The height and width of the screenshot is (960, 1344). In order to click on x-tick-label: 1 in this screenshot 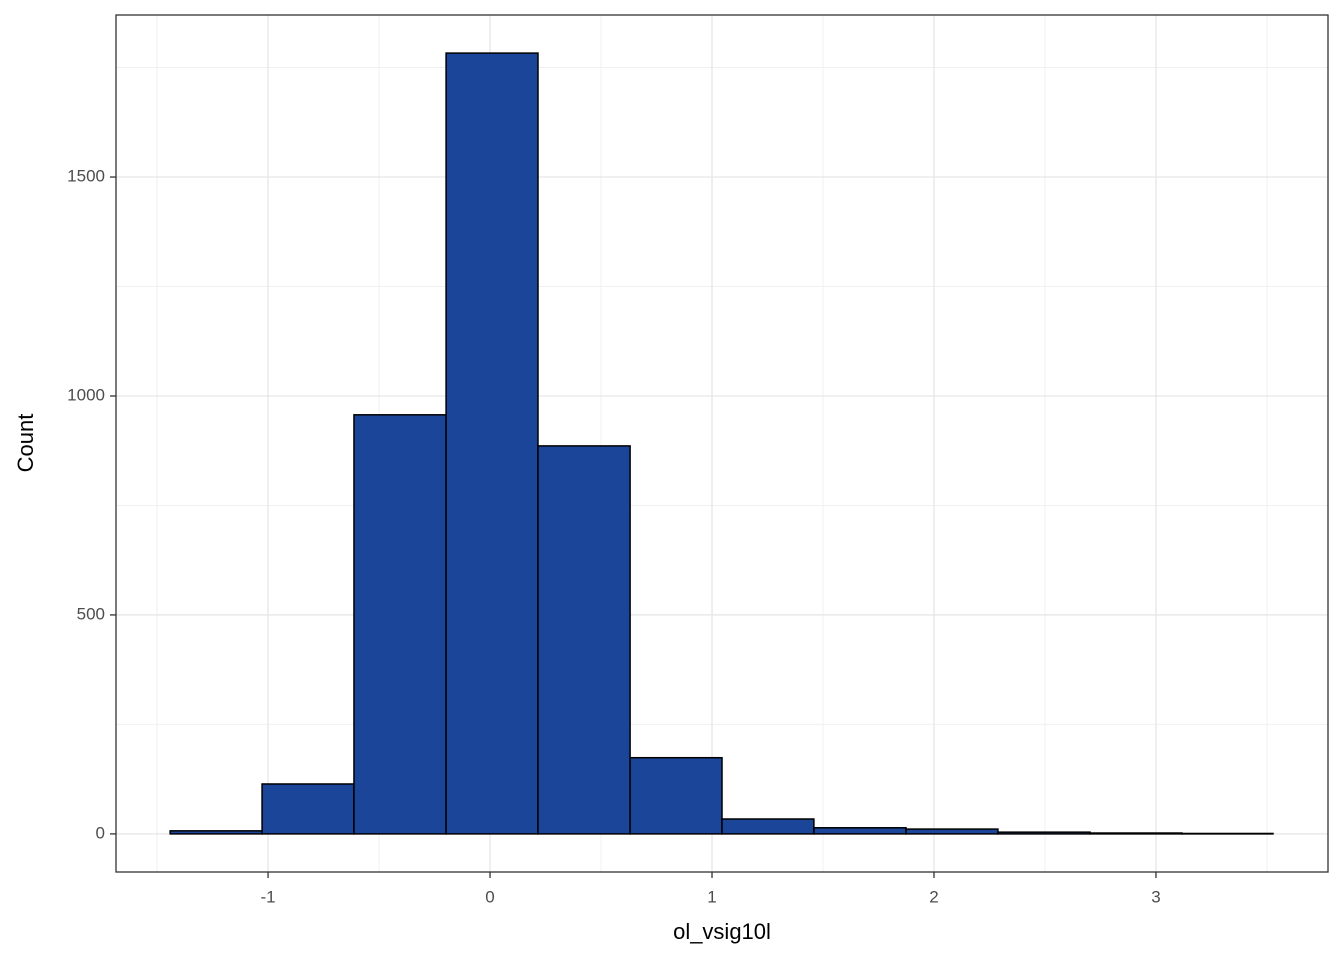, I will do `click(711, 896)`.